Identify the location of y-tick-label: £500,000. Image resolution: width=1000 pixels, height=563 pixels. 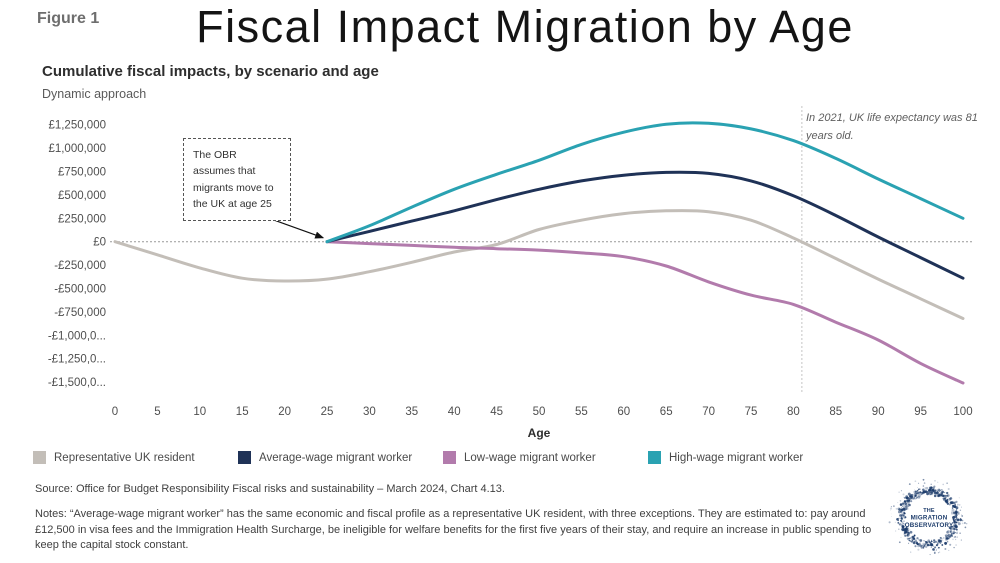
(82, 196).